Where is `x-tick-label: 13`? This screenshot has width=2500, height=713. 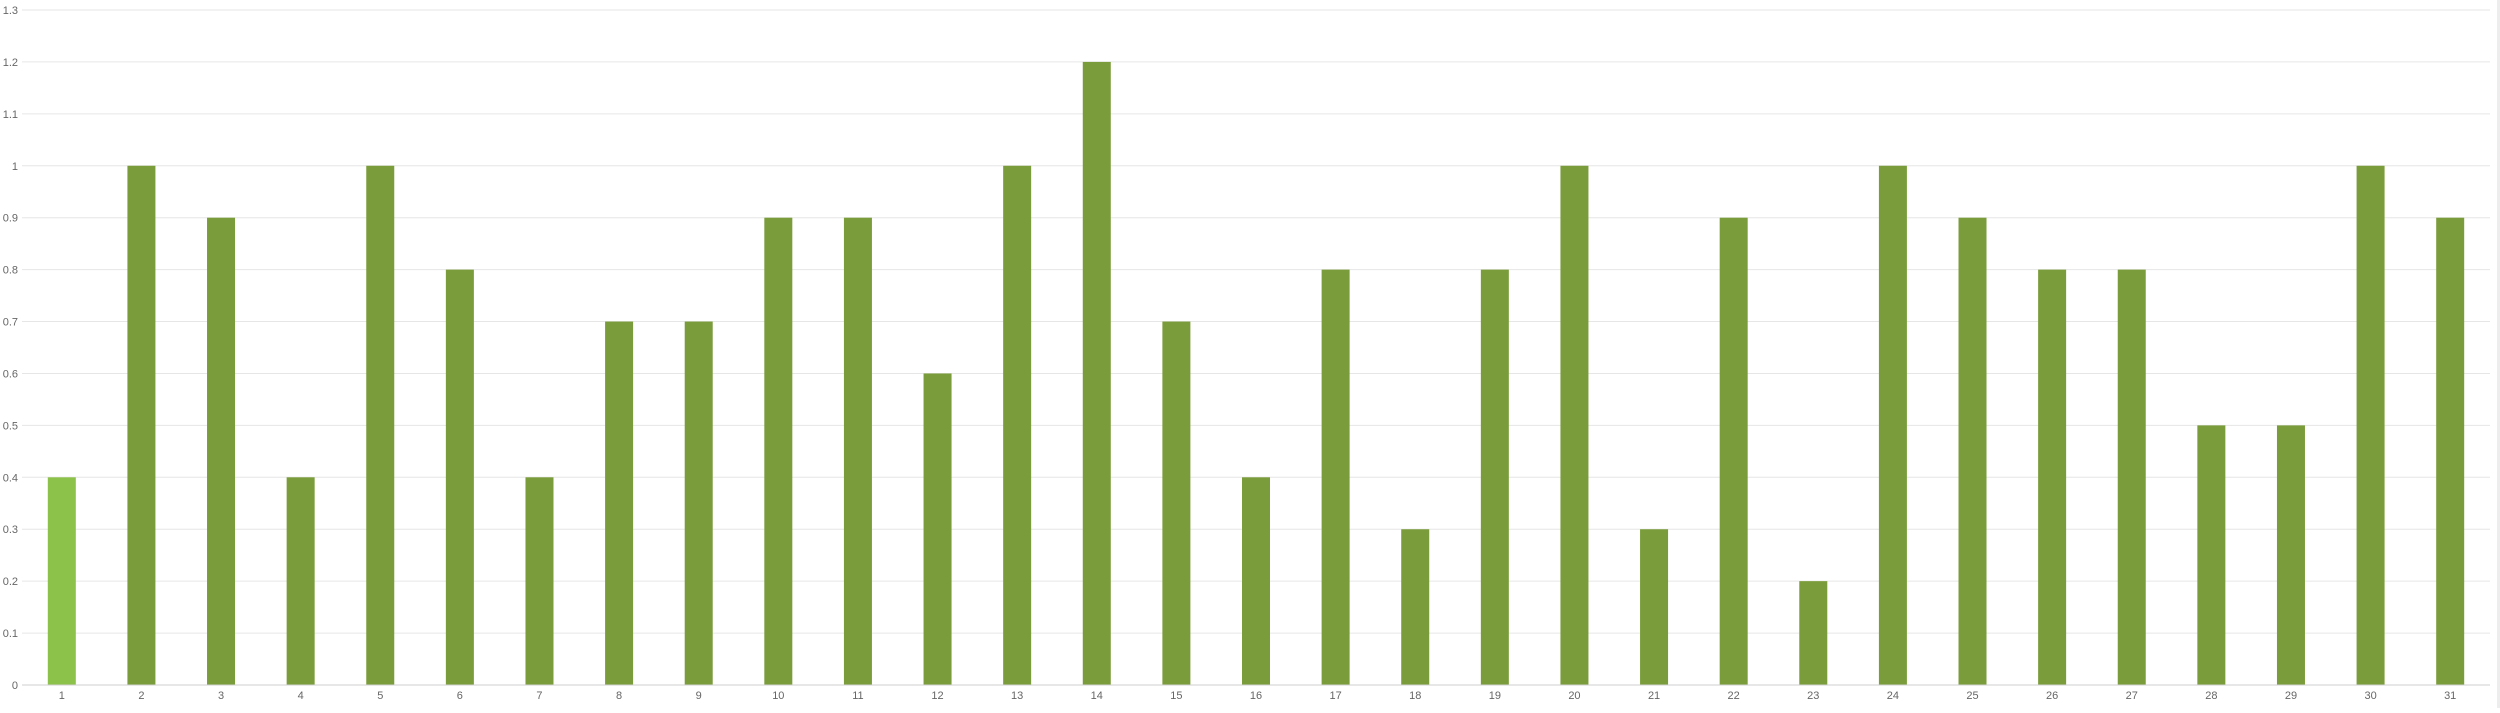
x-tick-label: 13 is located at coordinates (1017, 696).